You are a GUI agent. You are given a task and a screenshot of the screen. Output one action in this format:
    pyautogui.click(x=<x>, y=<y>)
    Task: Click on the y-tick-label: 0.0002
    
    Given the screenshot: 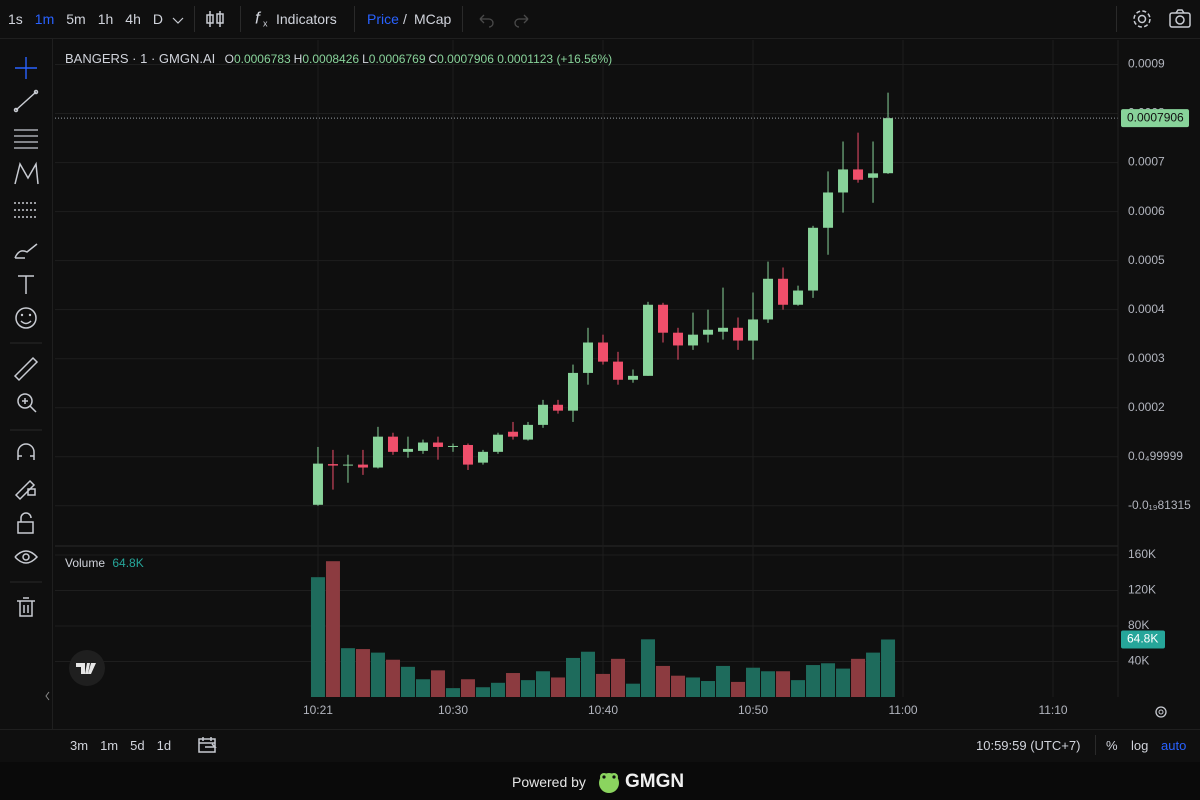 What is the action you would take?
    pyautogui.click(x=1146, y=407)
    